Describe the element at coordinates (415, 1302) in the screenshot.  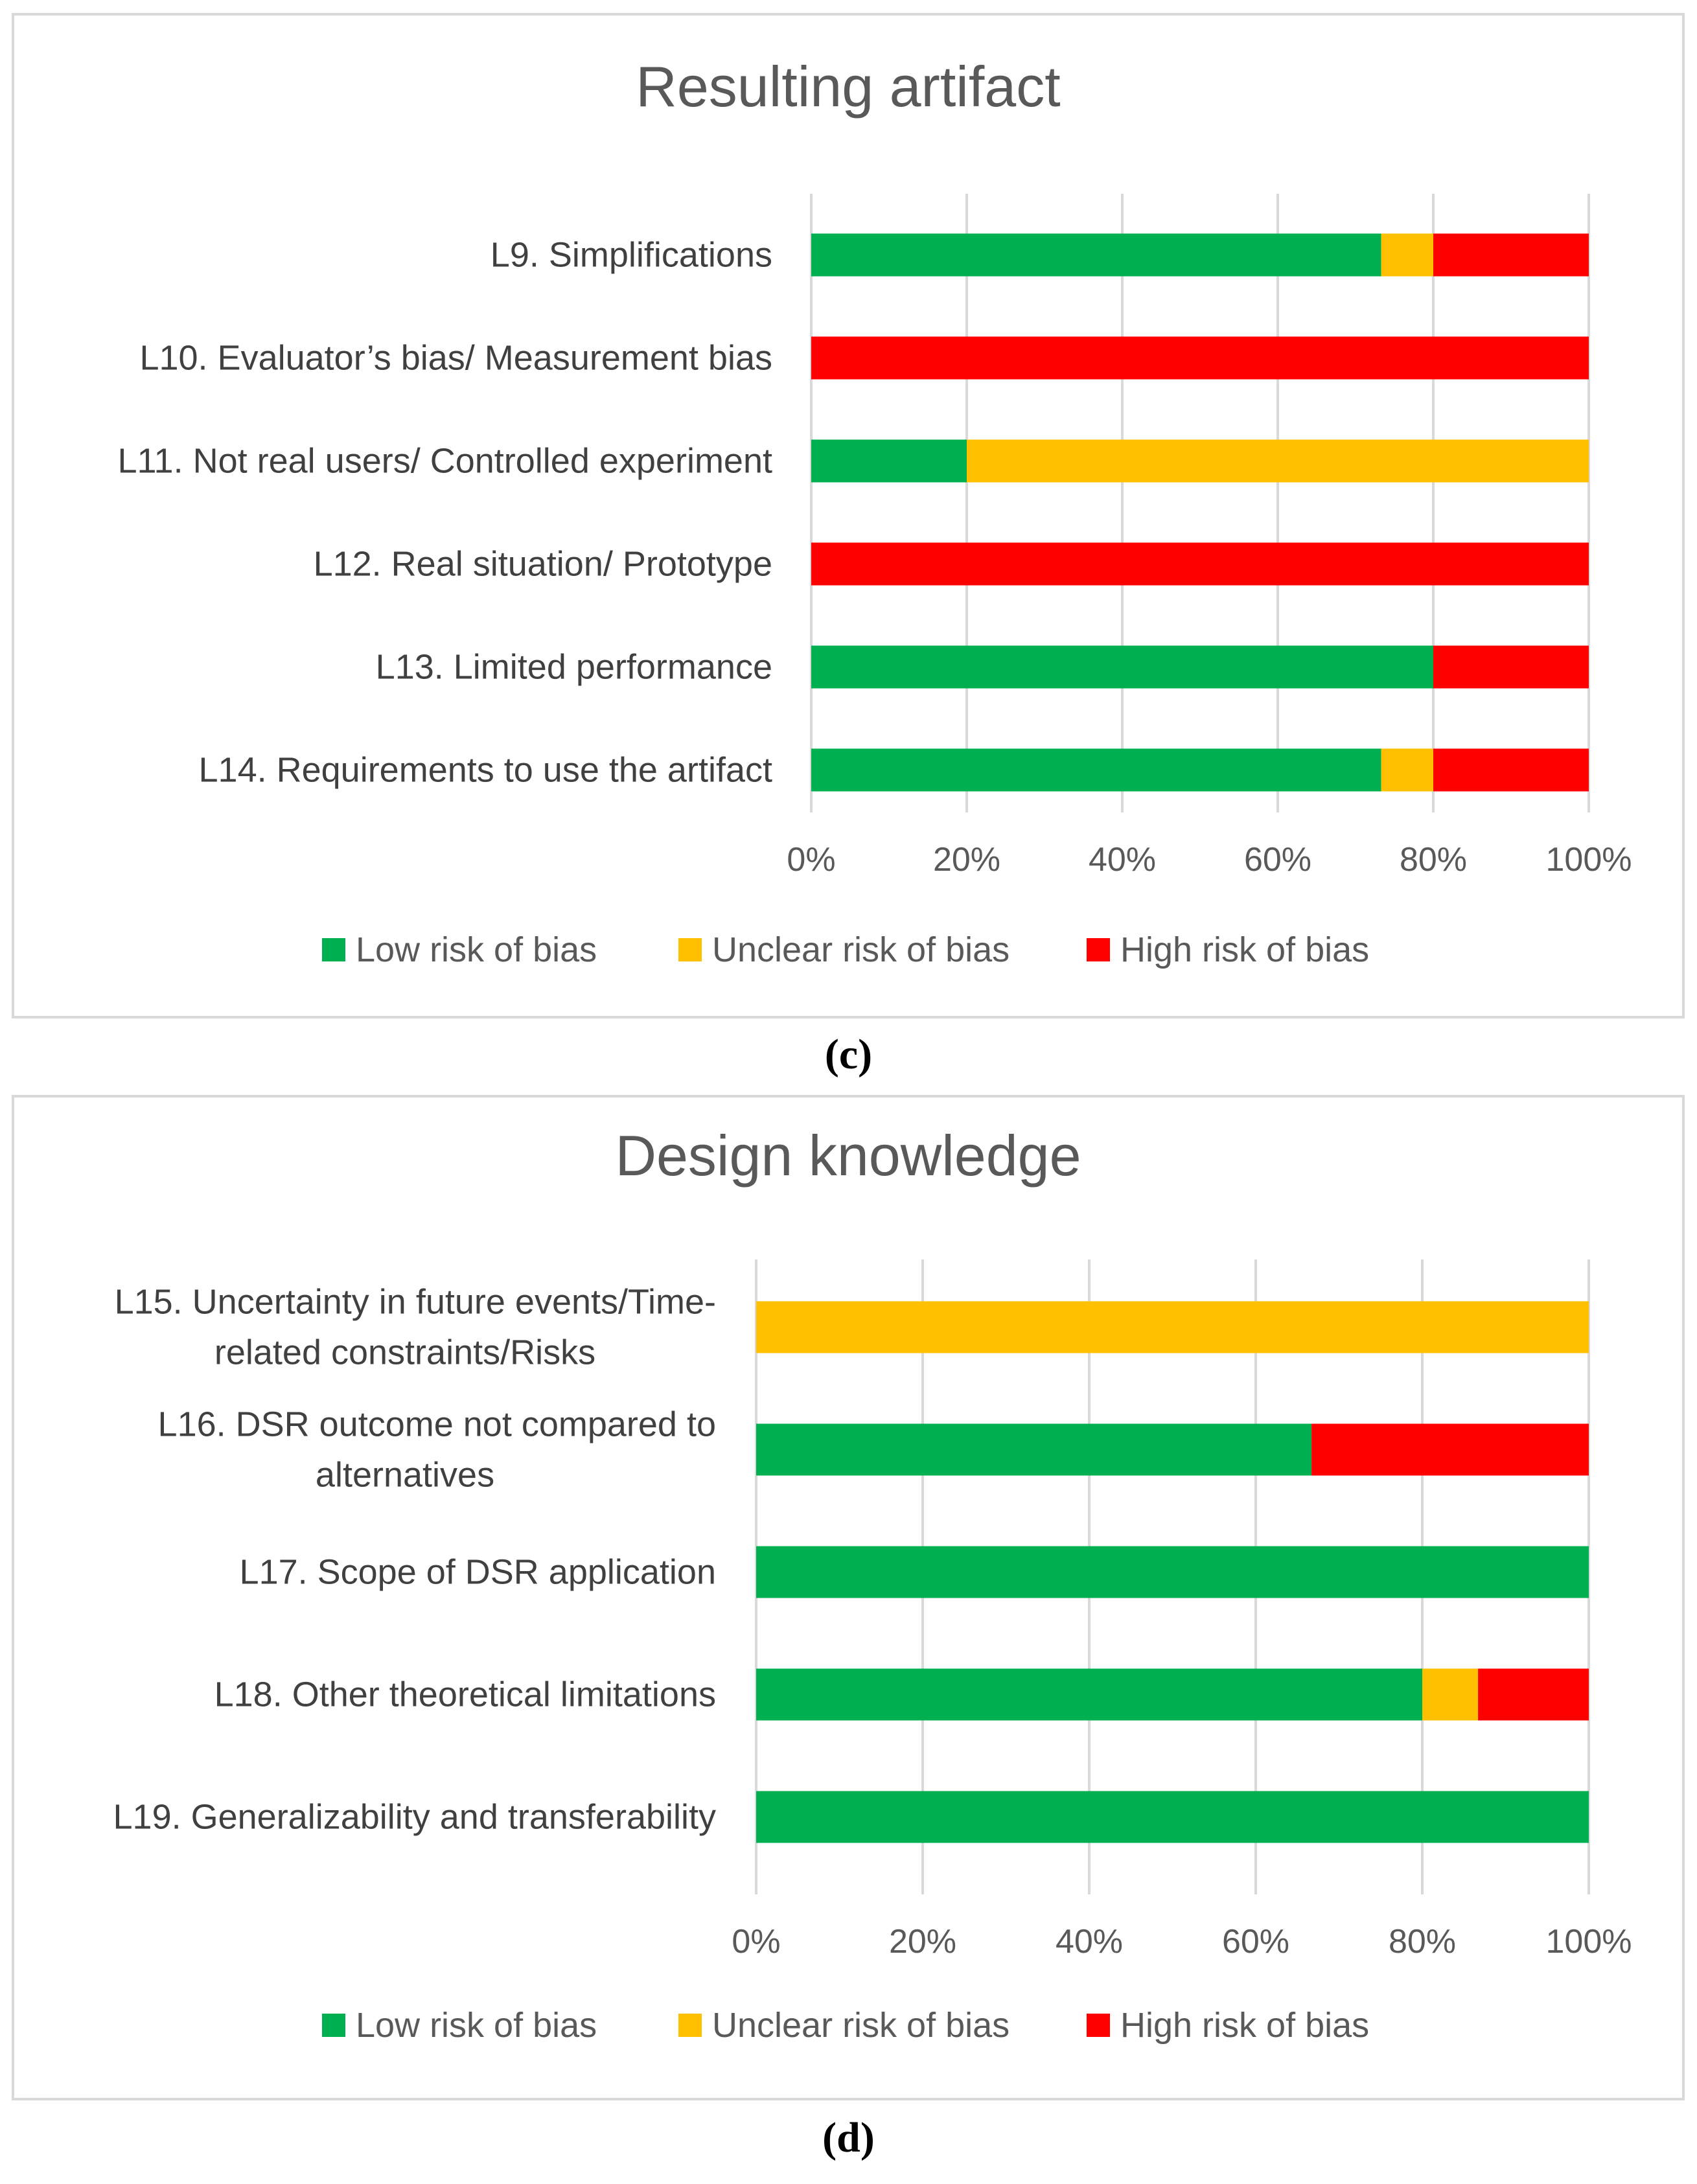
I see `category-label: L15. Uncertainty in future events/Time-` at that location.